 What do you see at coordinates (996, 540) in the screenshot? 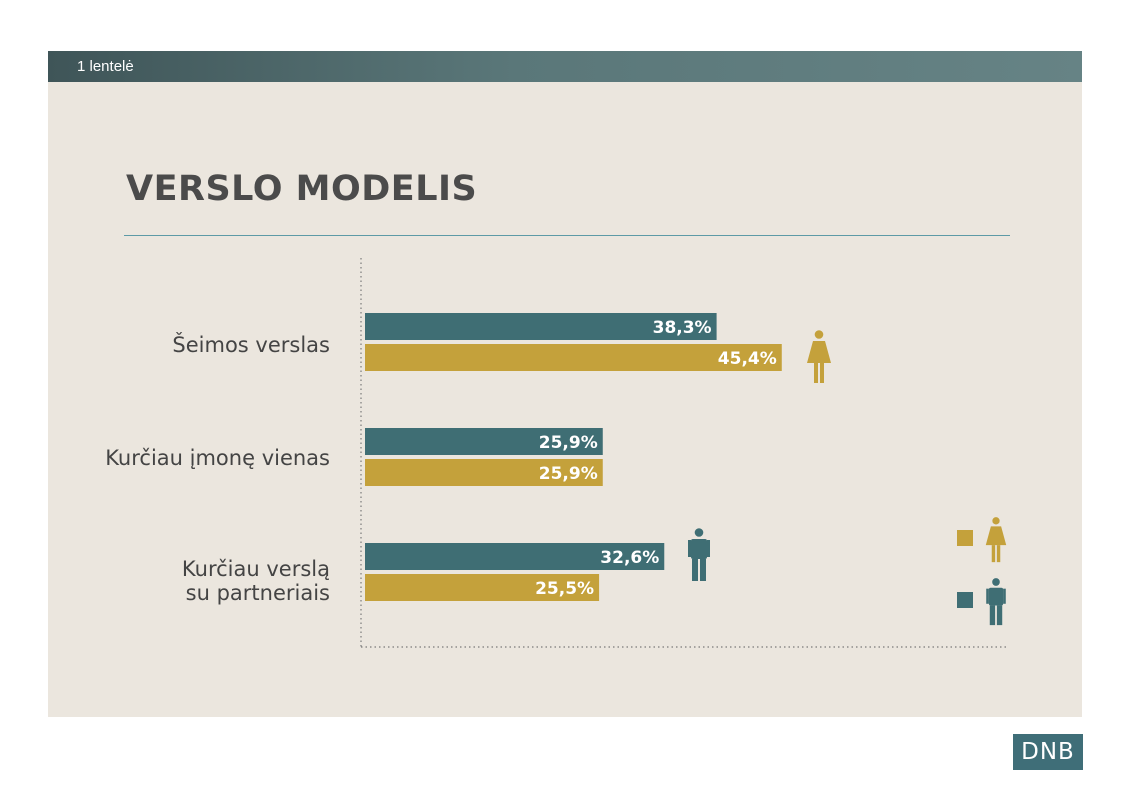
I see `legend-female-icon` at bounding box center [996, 540].